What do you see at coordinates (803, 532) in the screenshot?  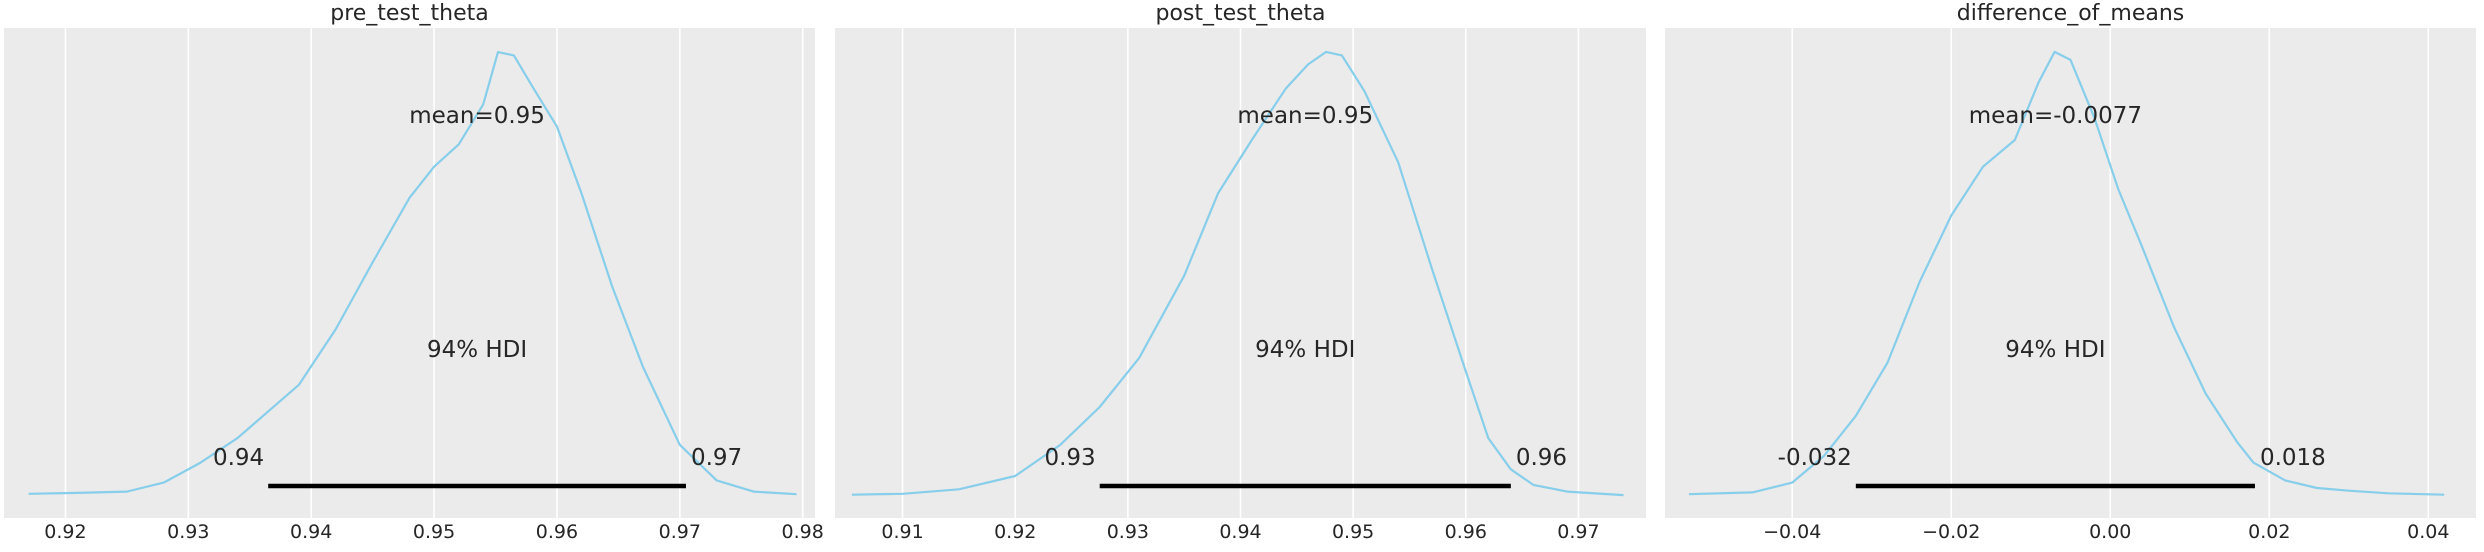 I see `x-tick-label: 0.98` at bounding box center [803, 532].